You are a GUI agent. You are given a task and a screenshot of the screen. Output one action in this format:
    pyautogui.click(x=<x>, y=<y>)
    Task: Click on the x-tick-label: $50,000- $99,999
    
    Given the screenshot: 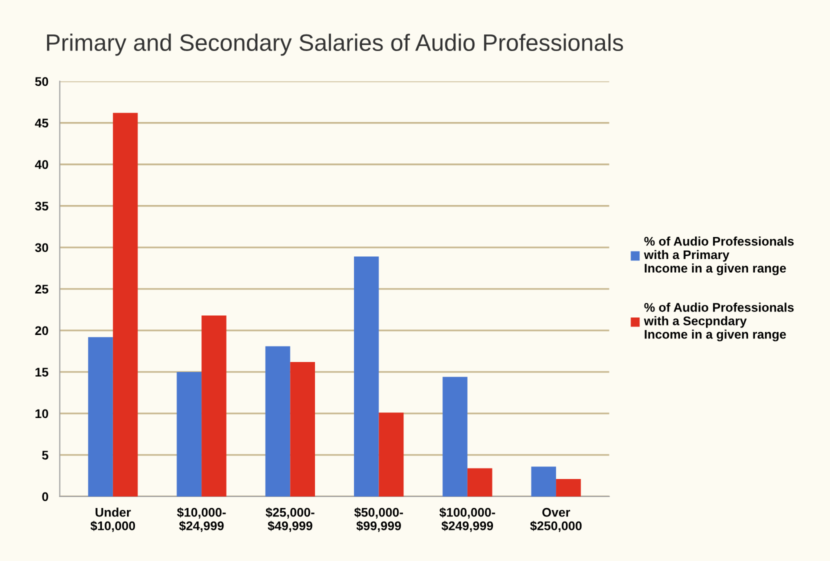 What is the action you would take?
    pyautogui.click(x=378, y=519)
    